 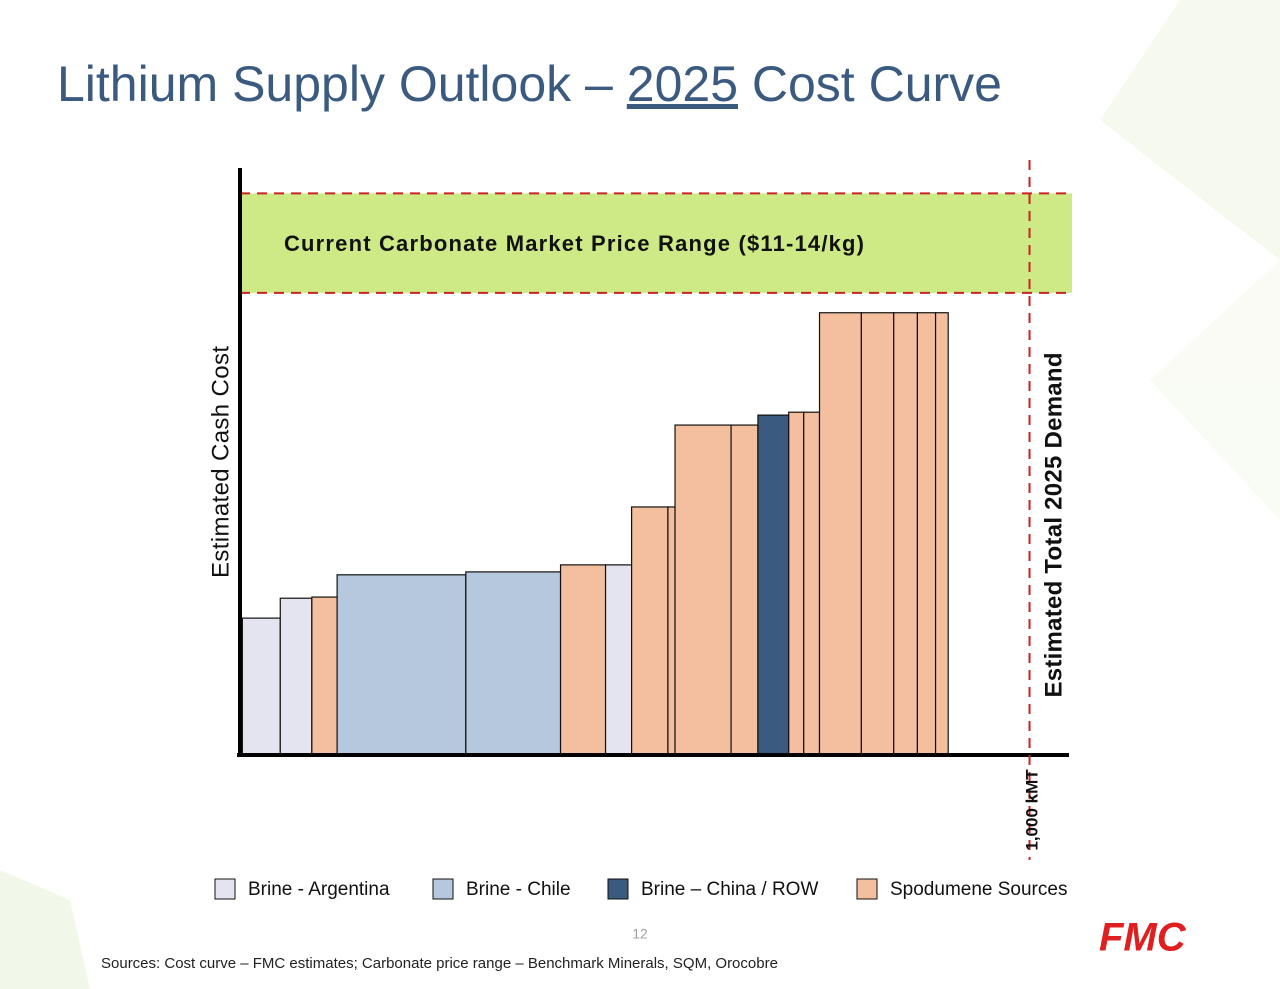 I want to click on price-band, so click(x=656, y=243).